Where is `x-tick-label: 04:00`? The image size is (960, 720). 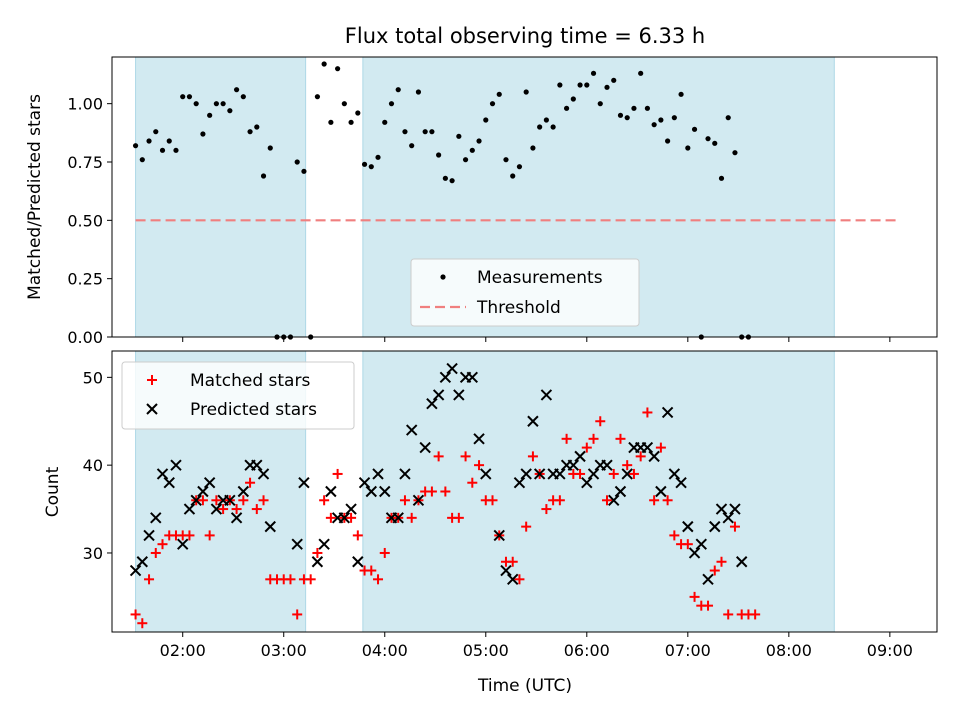
x-tick-label: 04:00 is located at coordinates (385, 650).